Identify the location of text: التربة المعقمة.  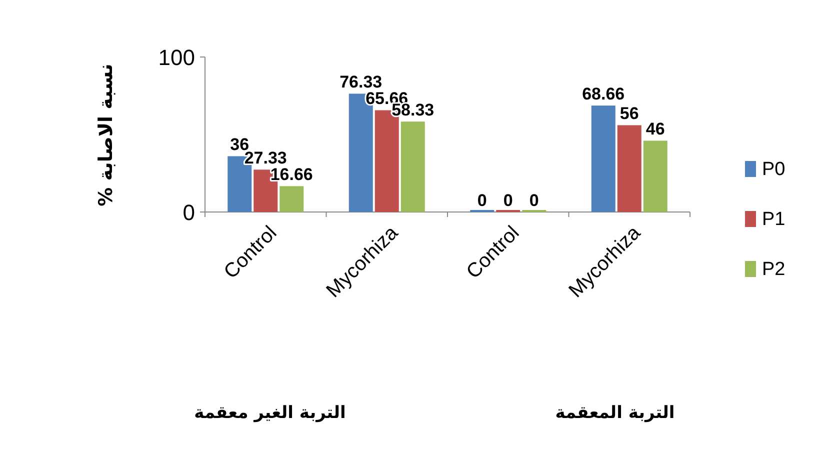
(615, 413).